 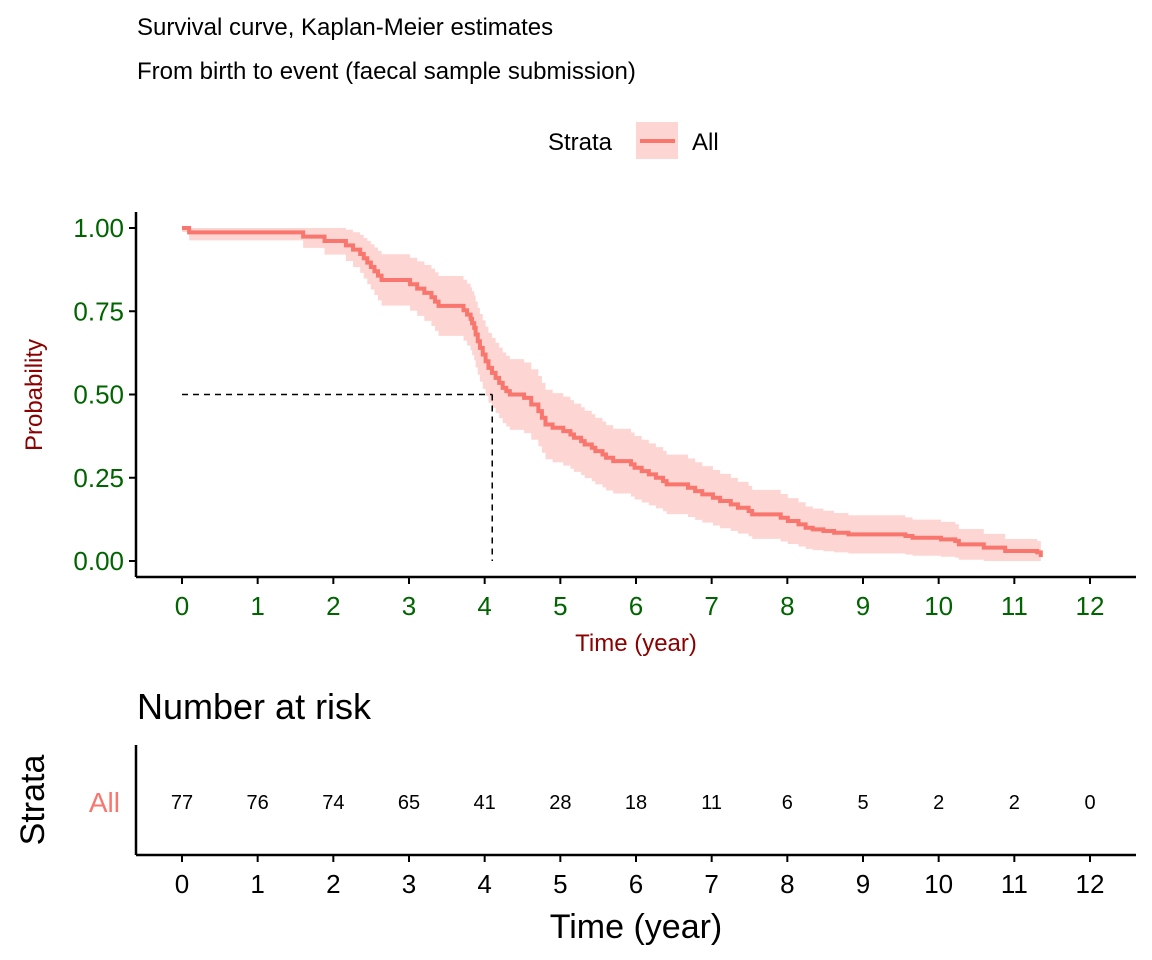 I want to click on risk-x-tick-label: 11, so click(x=1014, y=884).